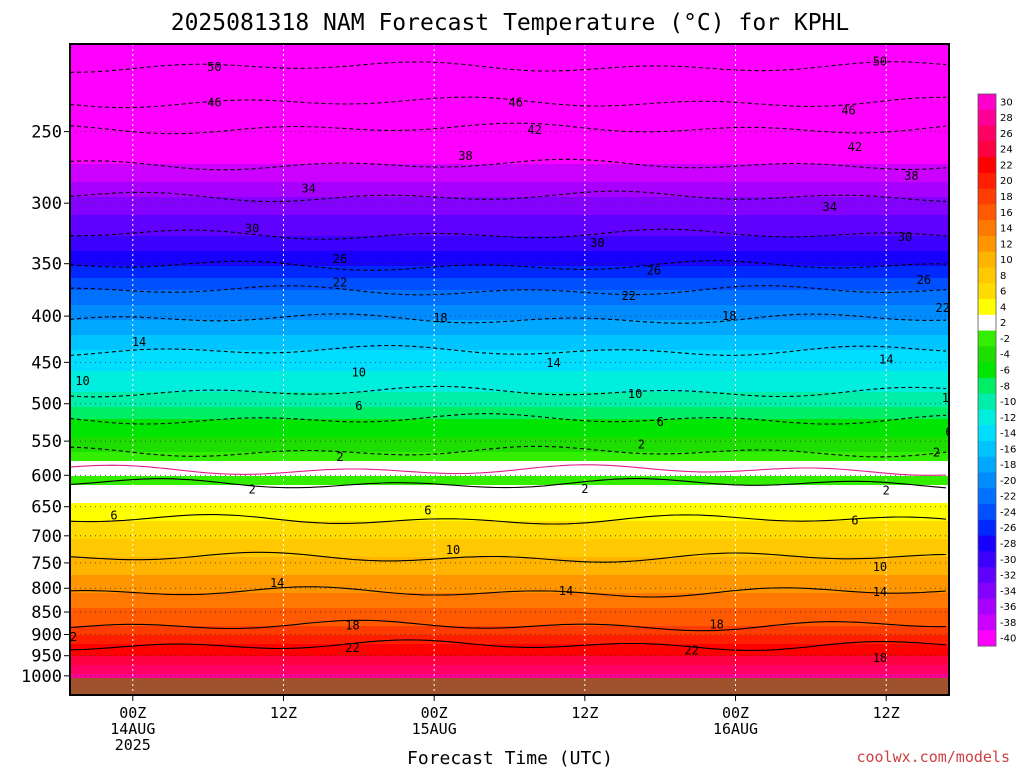  What do you see at coordinates (1006, 118) in the screenshot?
I see `colorbar-label: 28` at bounding box center [1006, 118].